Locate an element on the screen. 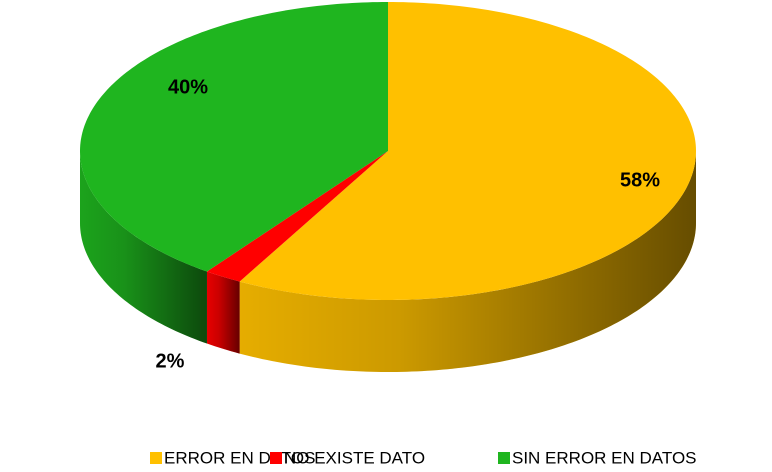 Image resolution: width=772 pixels, height=472 pixels. data-label: 58% is located at coordinates (640, 180).